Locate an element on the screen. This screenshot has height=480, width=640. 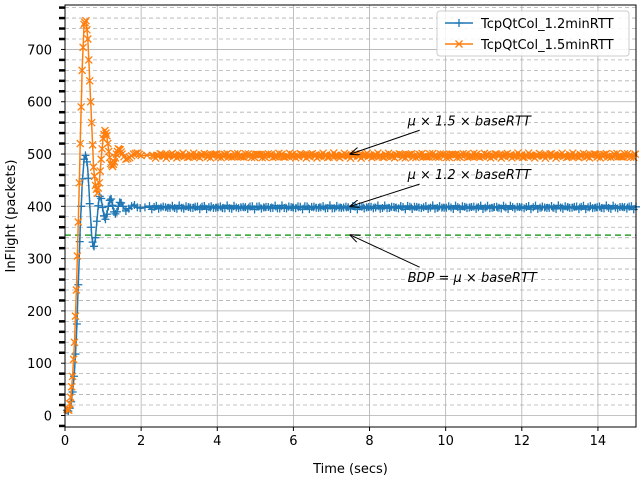
legend-entry-2: TcpQtCol_1.5minRTT is located at coordinates (529, 45).